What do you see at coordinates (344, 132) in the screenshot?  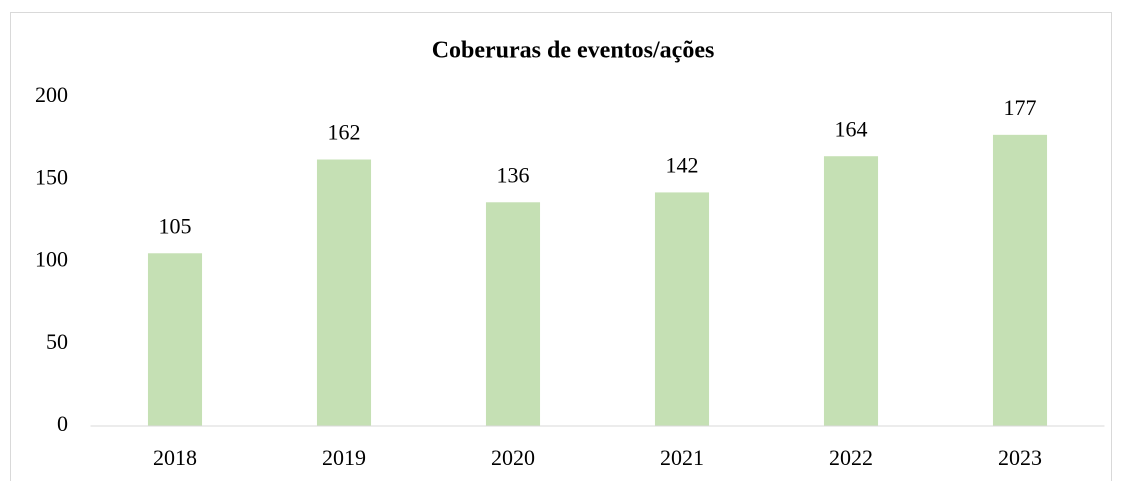 I see `data-label: 162` at bounding box center [344, 132].